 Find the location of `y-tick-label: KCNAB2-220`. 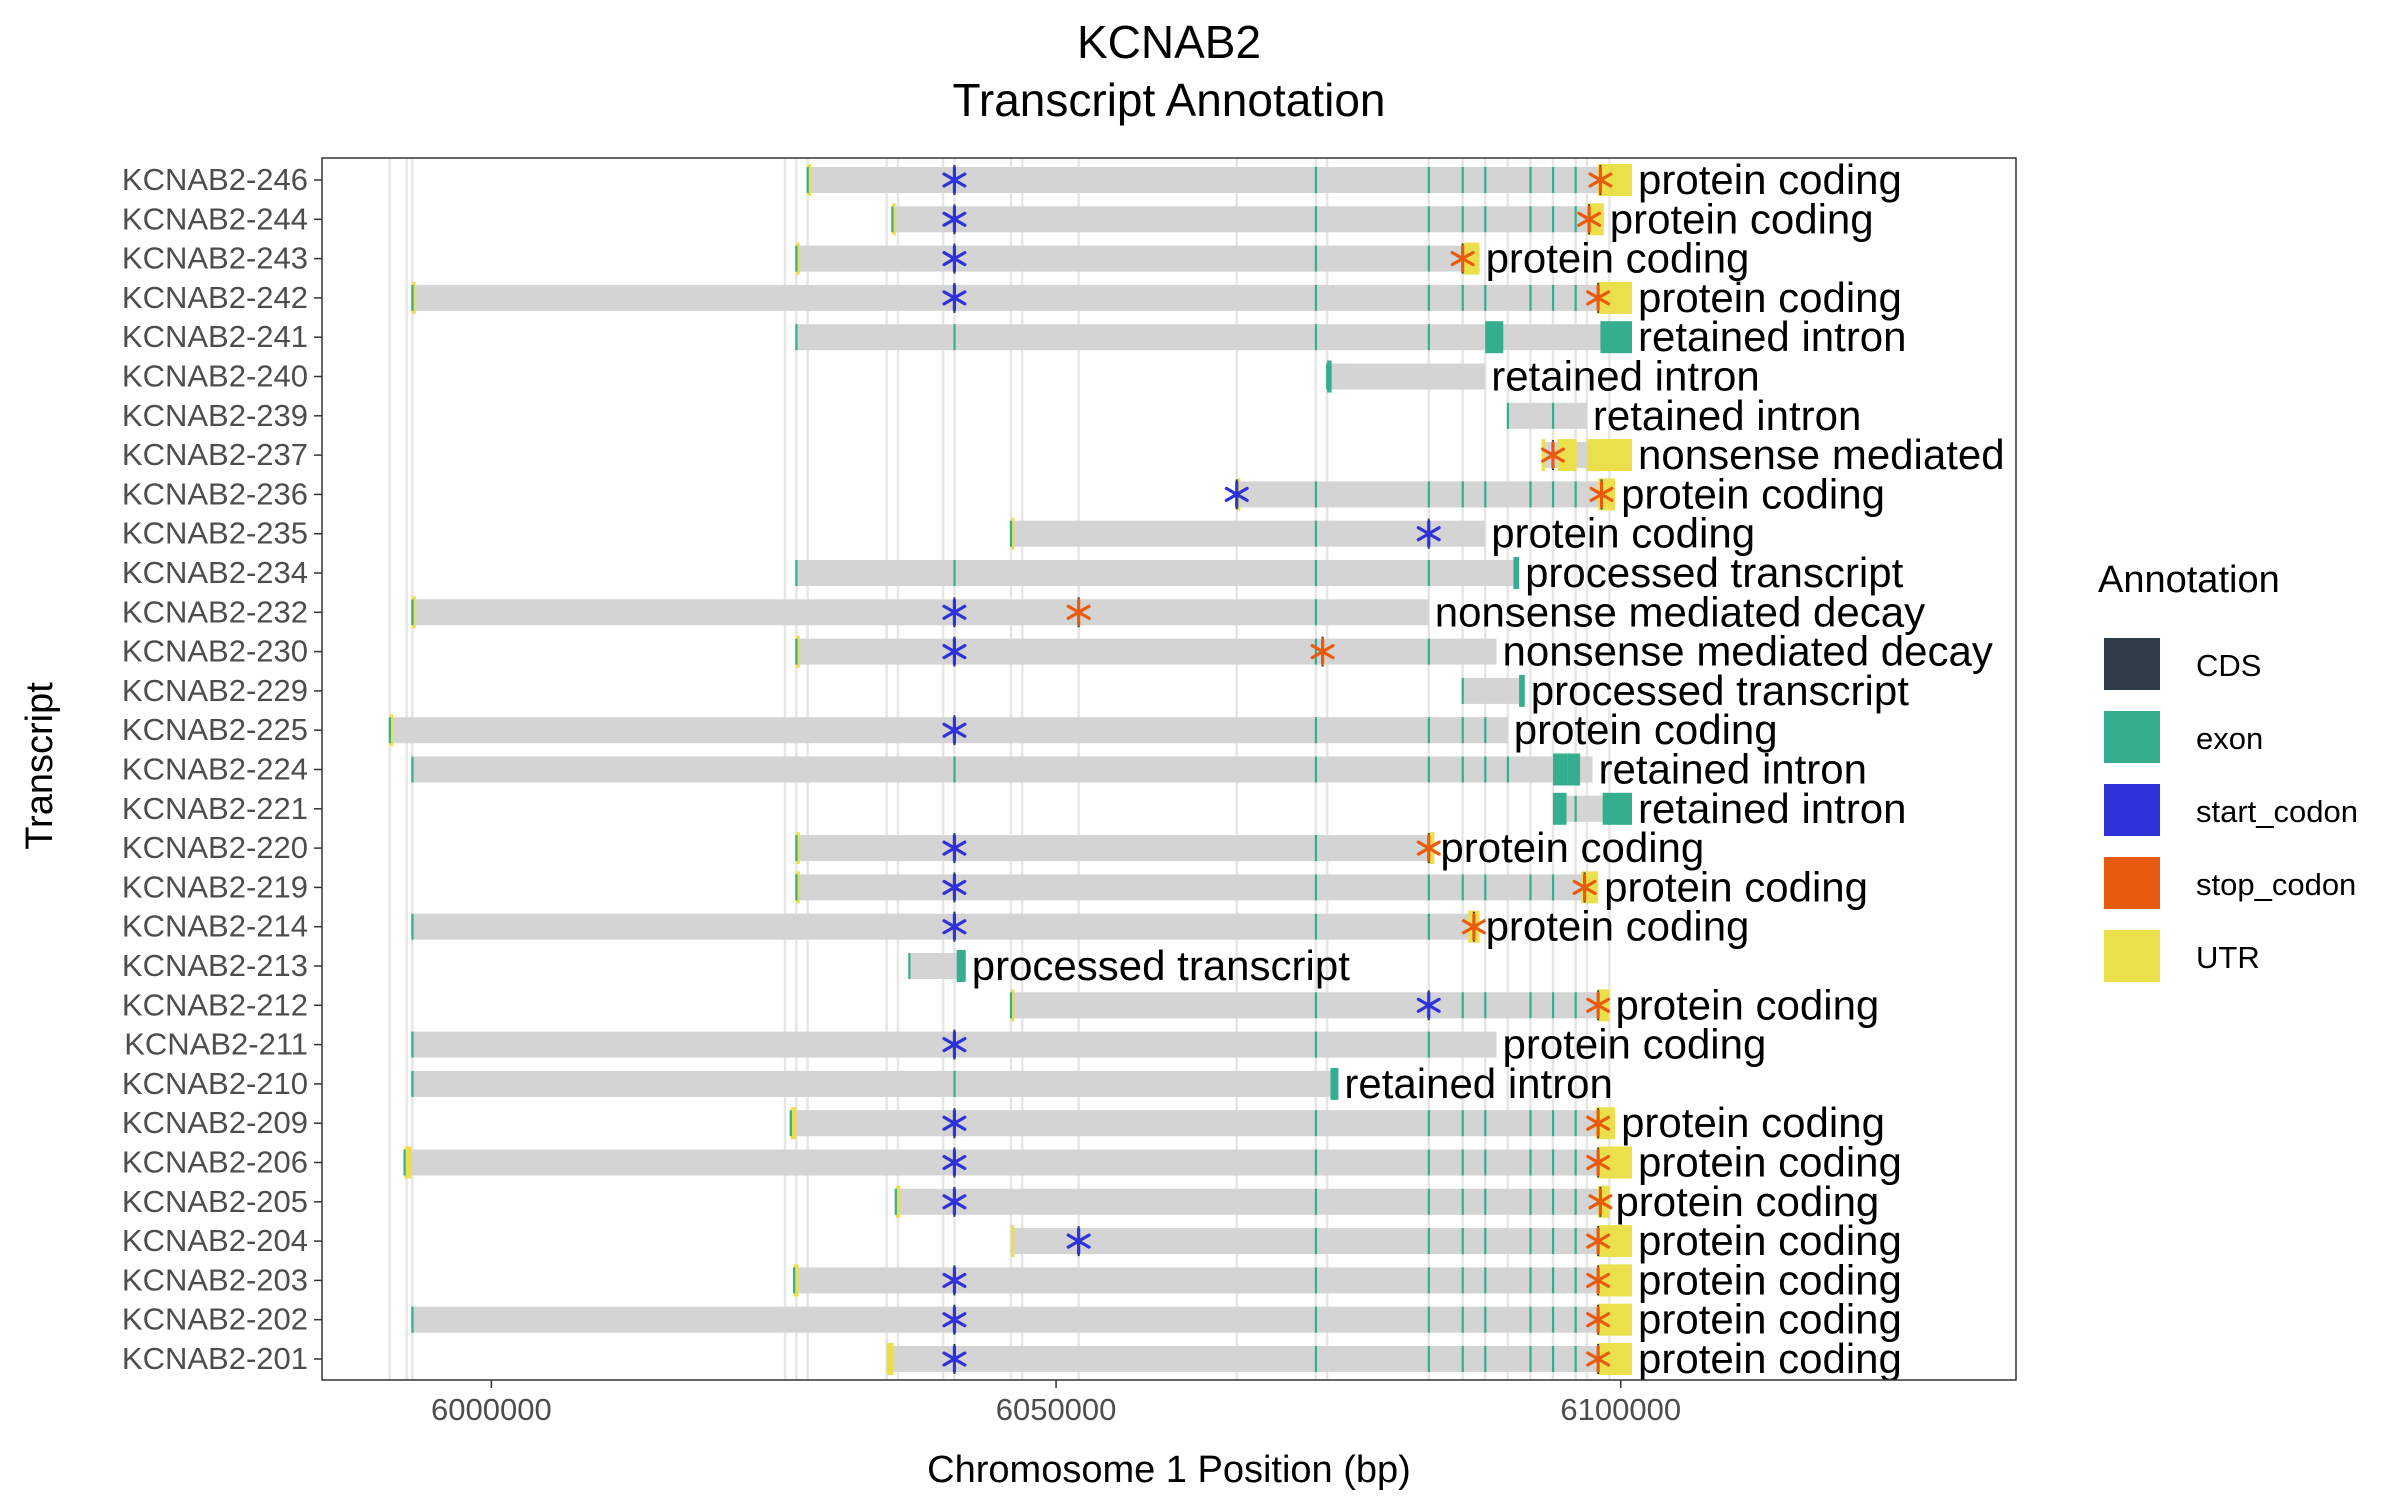

y-tick-label: KCNAB2-220 is located at coordinates (215, 847).